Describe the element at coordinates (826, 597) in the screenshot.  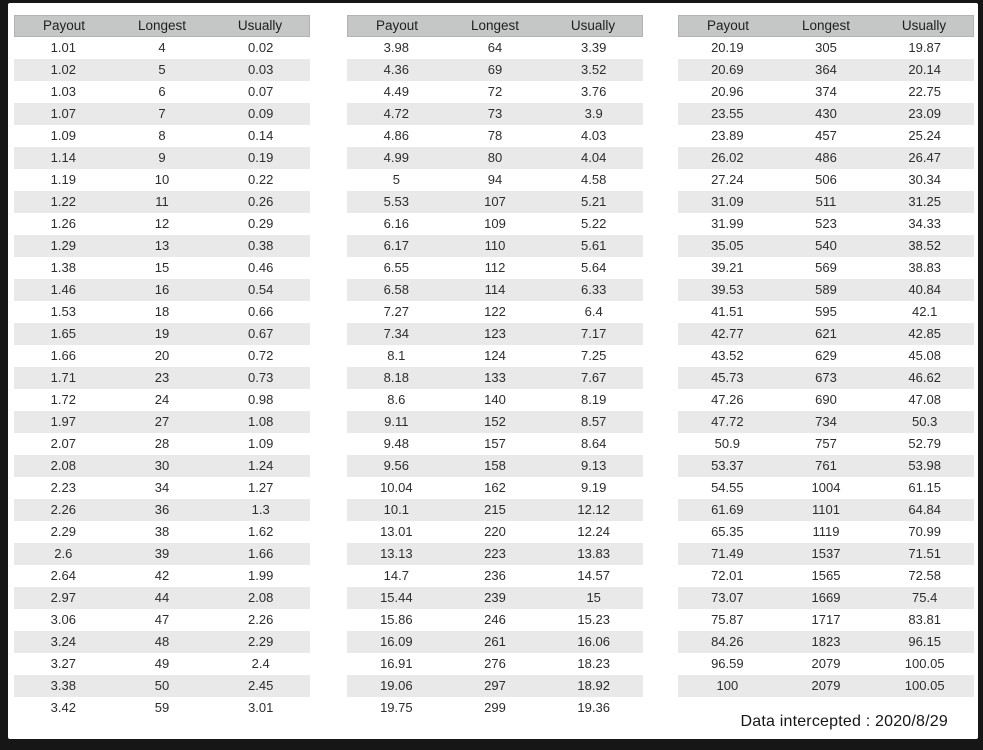
I see `cell-longest: 1669` at that location.